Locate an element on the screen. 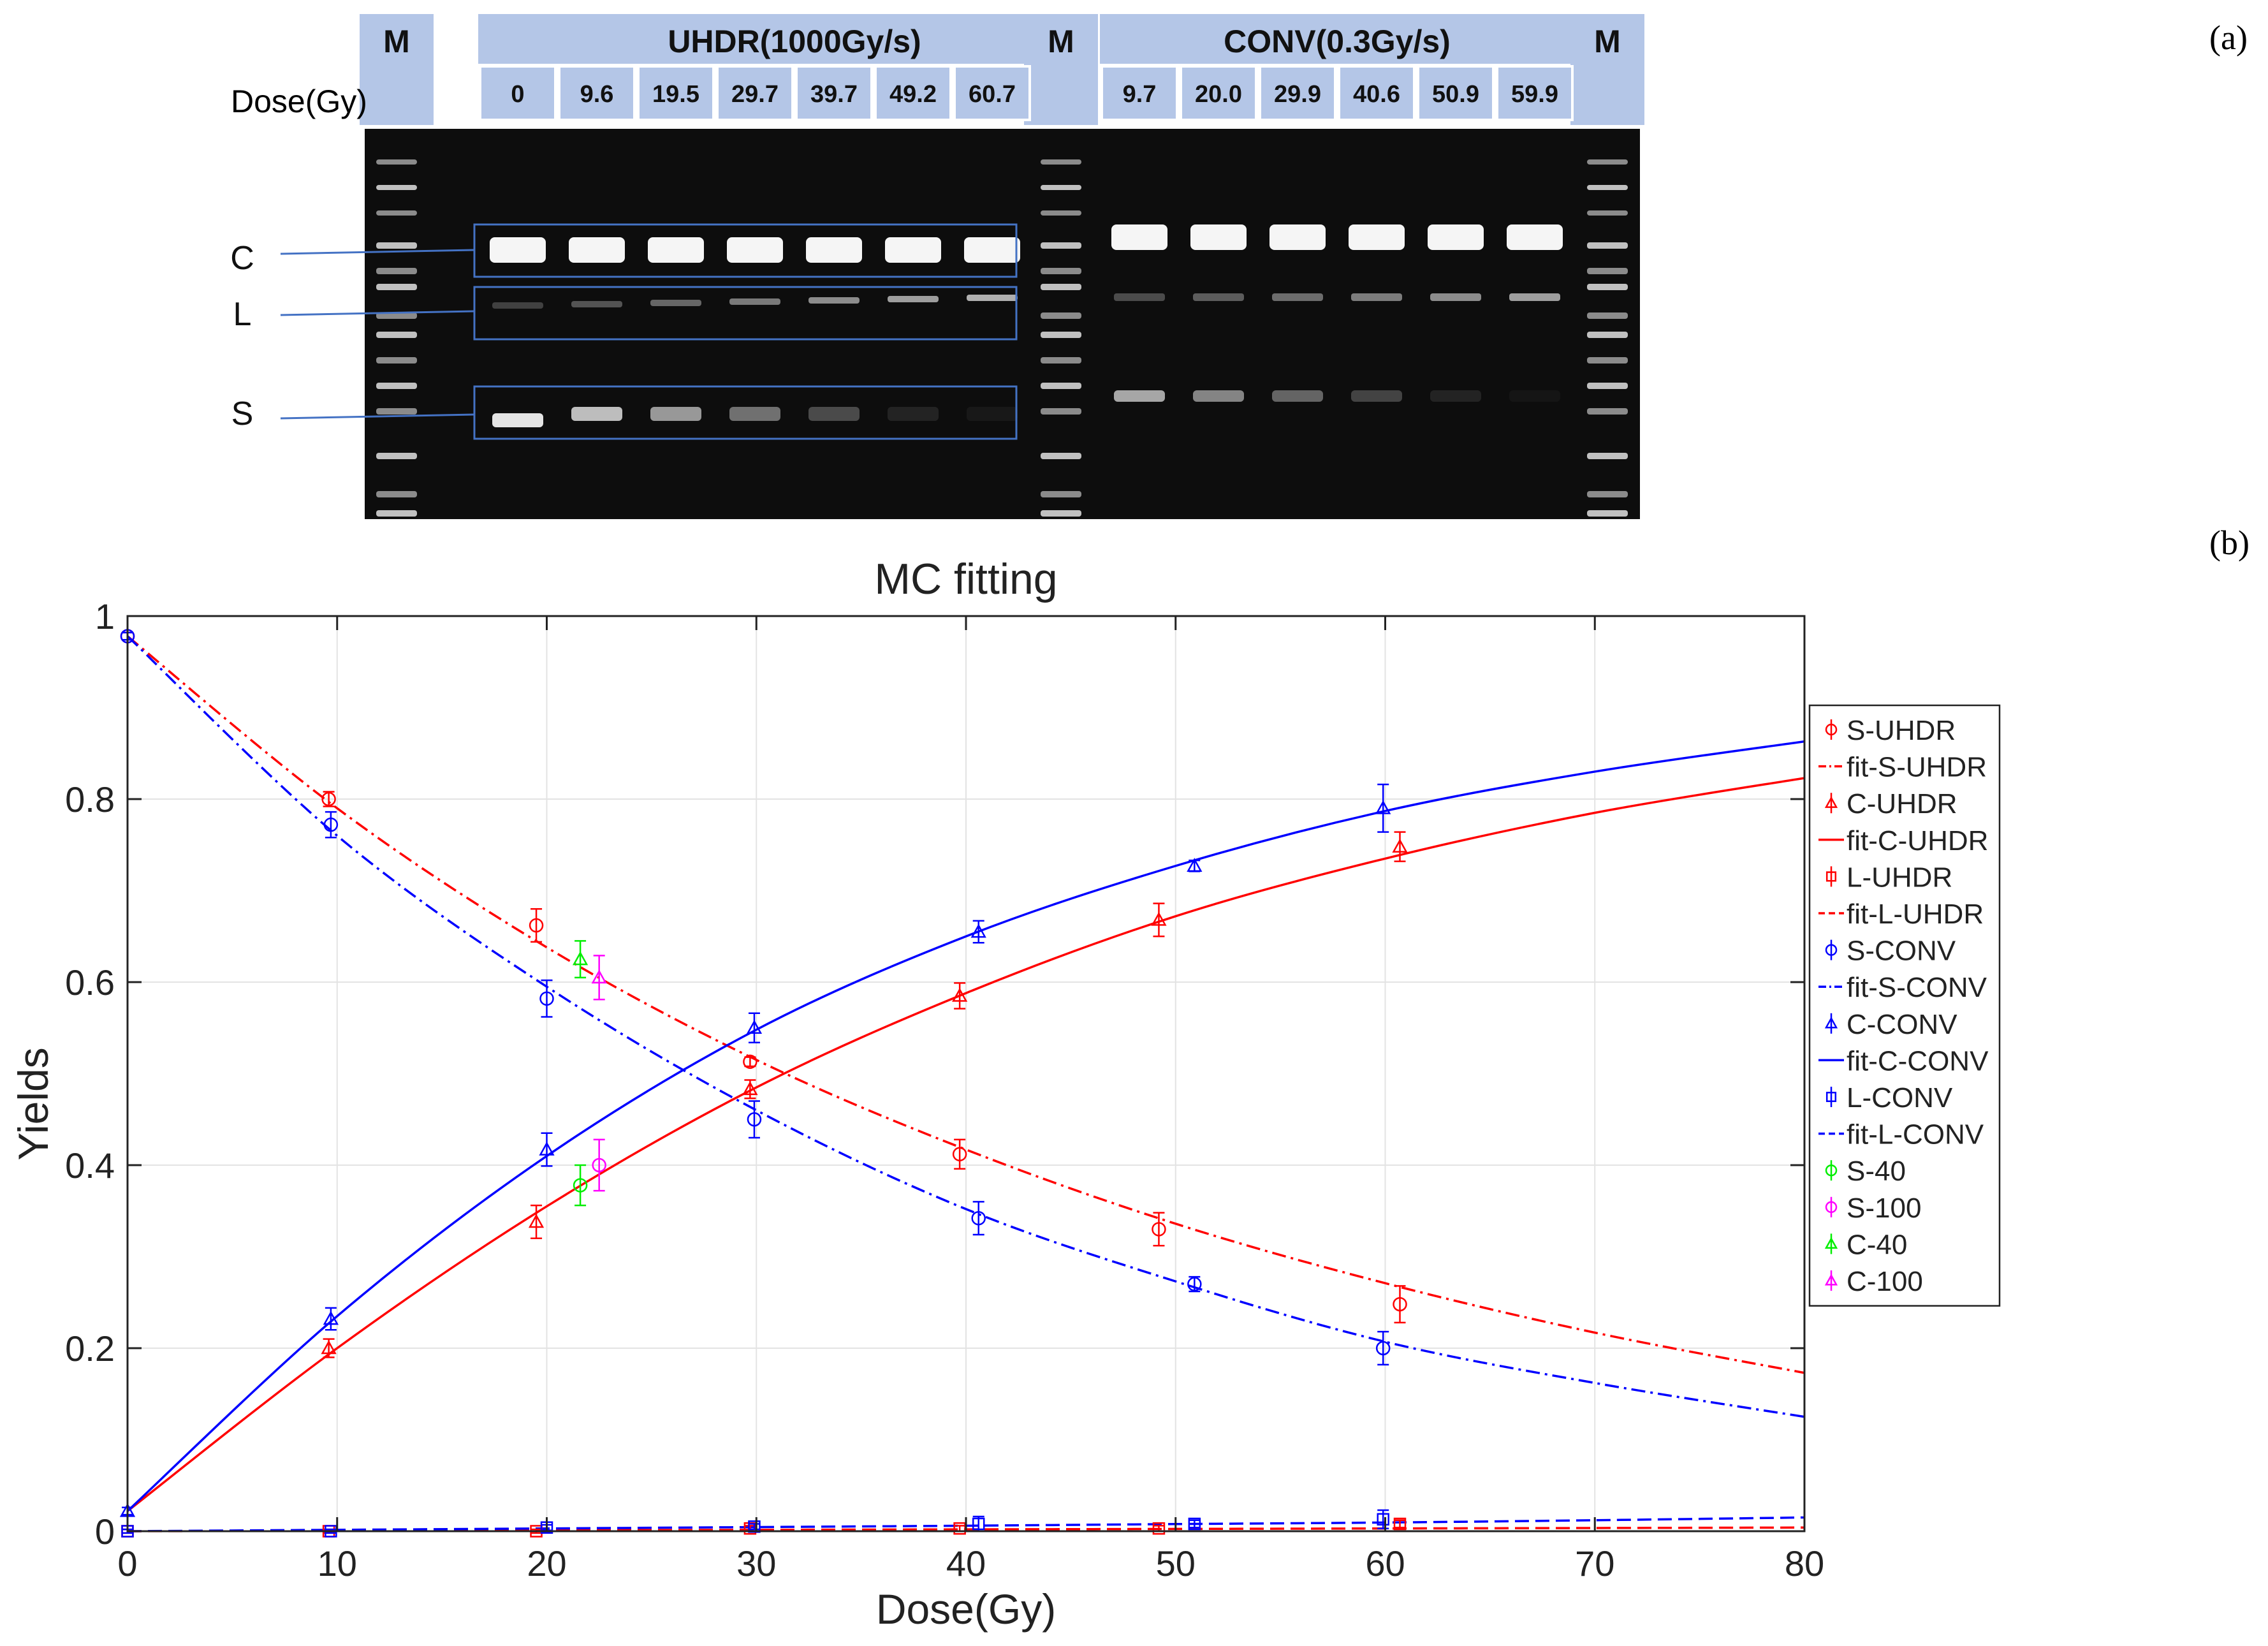 This screenshot has height=1646, width=2268. legend-marker-s-uhdr is located at coordinates (1831, 729).